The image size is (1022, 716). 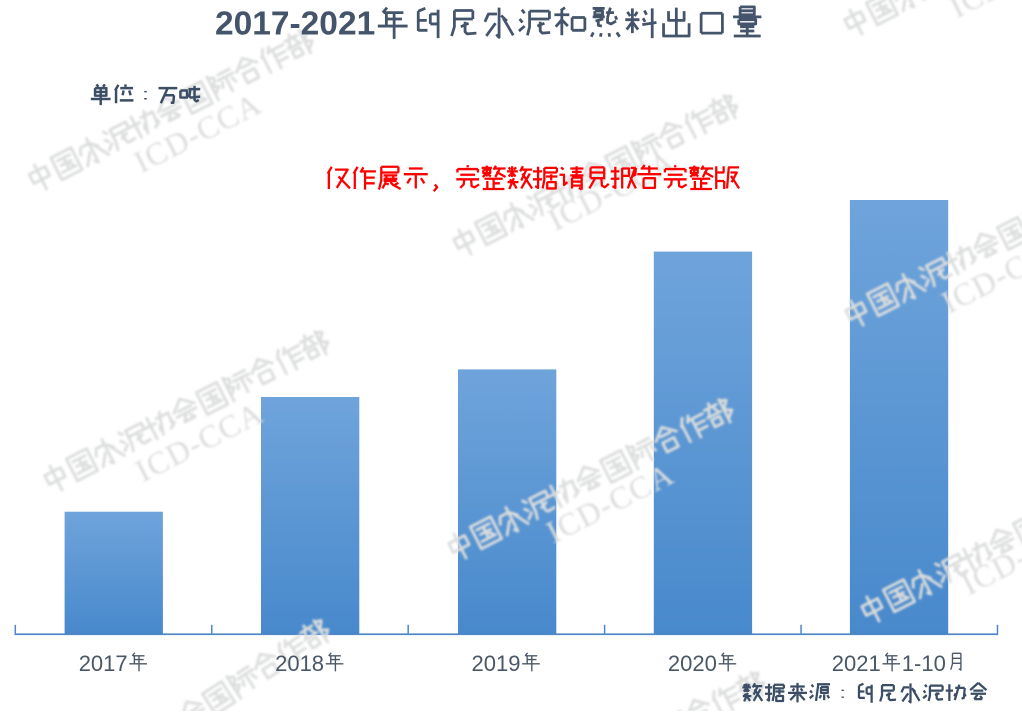 What do you see at coordinates (295, 24) in the screenshot?
I see `svg-text: 2017-2021` at bounding box center [295, 24].